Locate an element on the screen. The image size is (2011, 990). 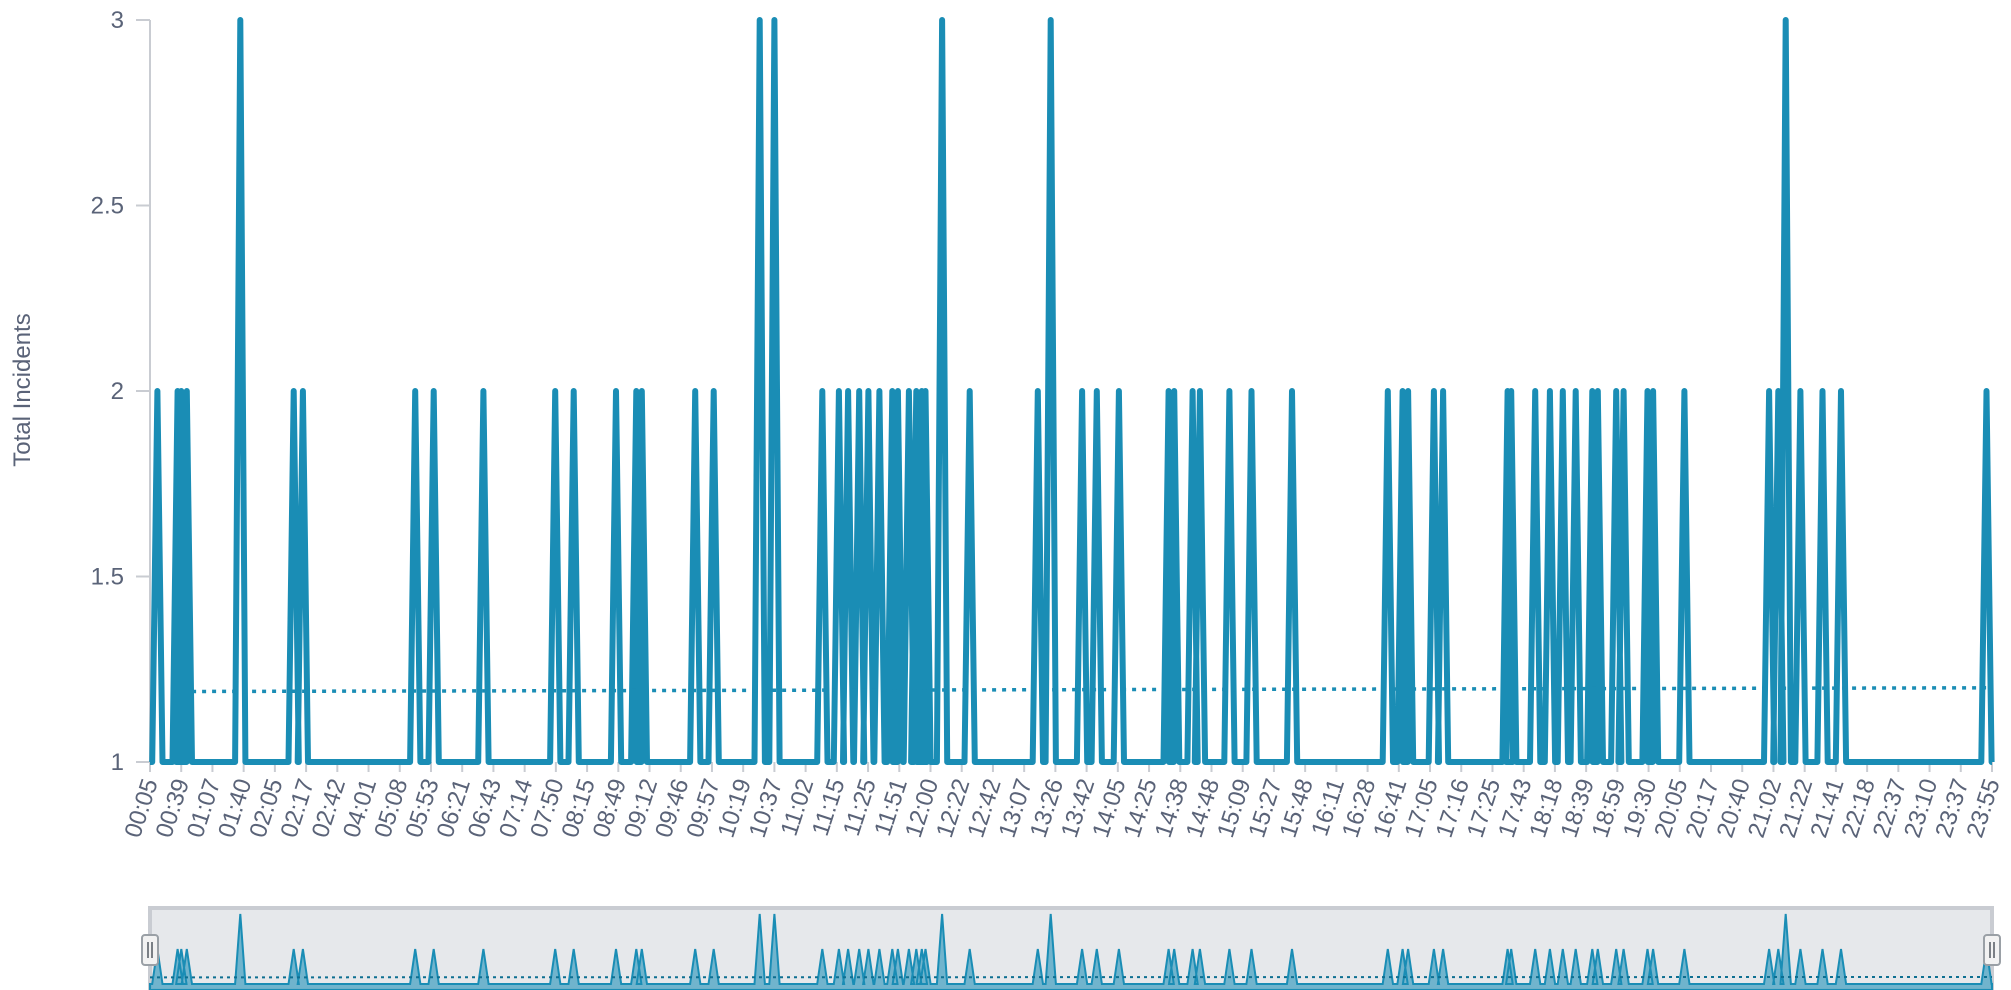
navigator is located at coordinates (1071, 948).